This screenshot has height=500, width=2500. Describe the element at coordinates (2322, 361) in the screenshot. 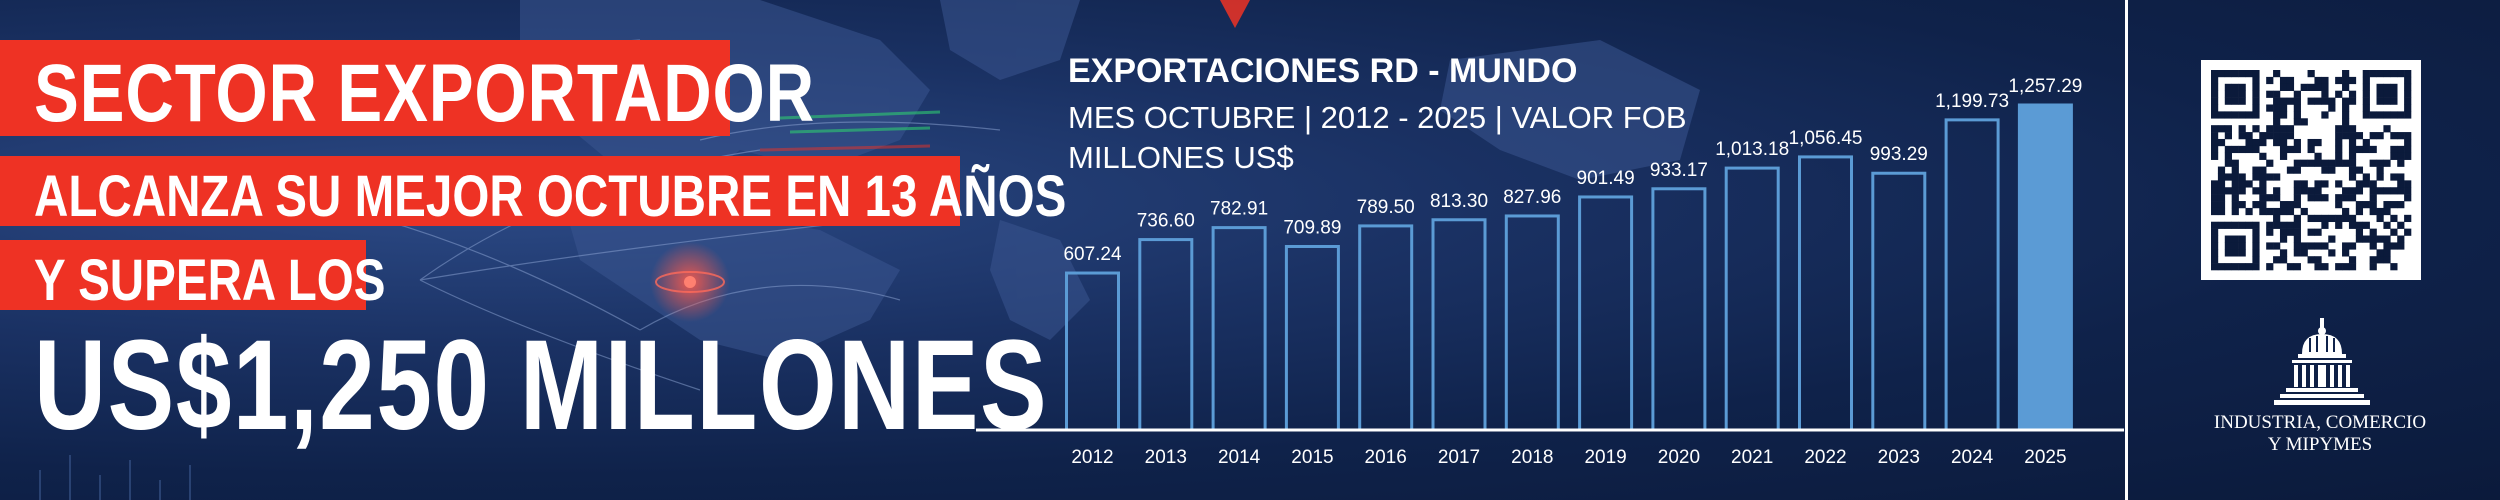

I see `dome-logo-icon` at that location.